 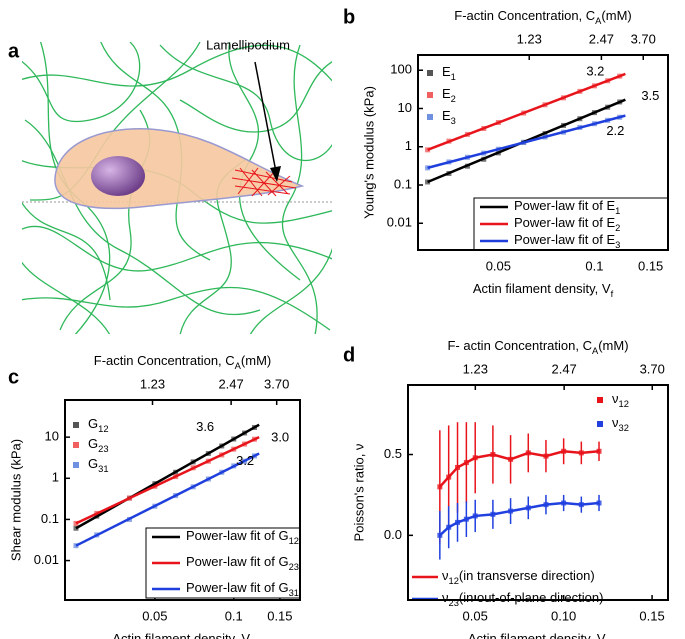 What do you see at coordinates (527, 575) in the screenshot?
I see `label-part: (in transverse direction)` at bounding box center [527, 575].